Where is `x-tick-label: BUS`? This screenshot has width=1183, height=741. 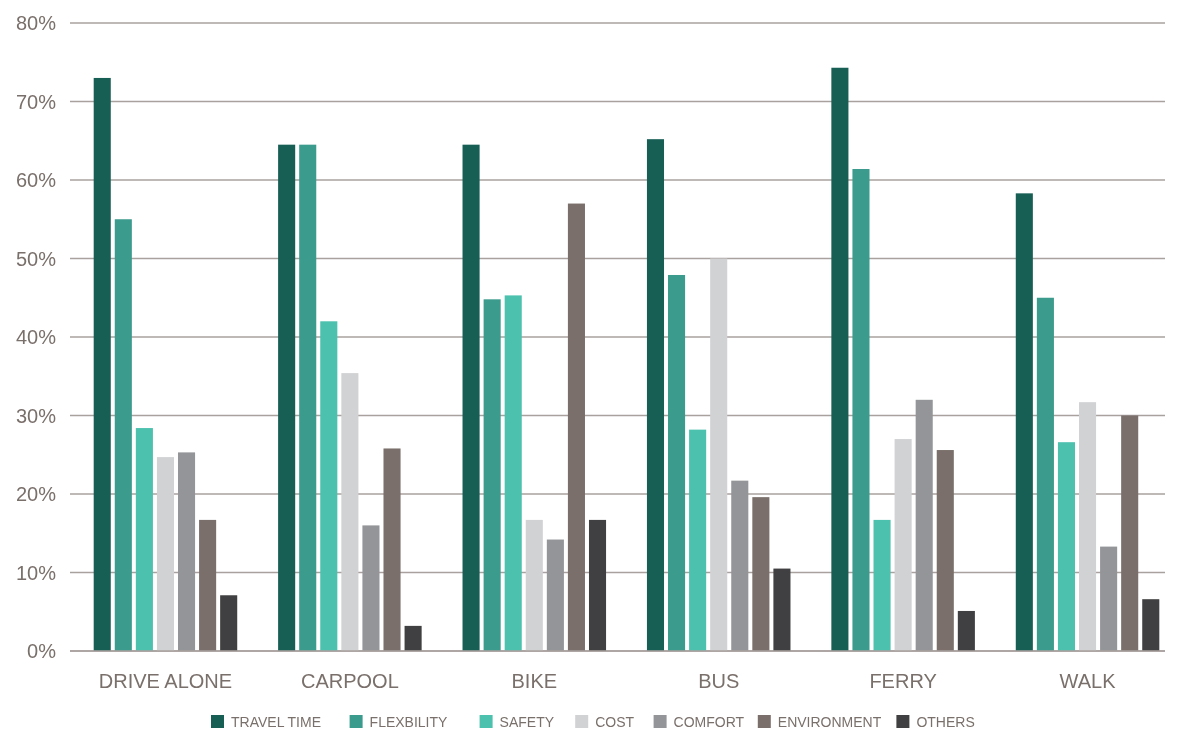
x-tick-label: BUS is located at coordinates (719, 681).